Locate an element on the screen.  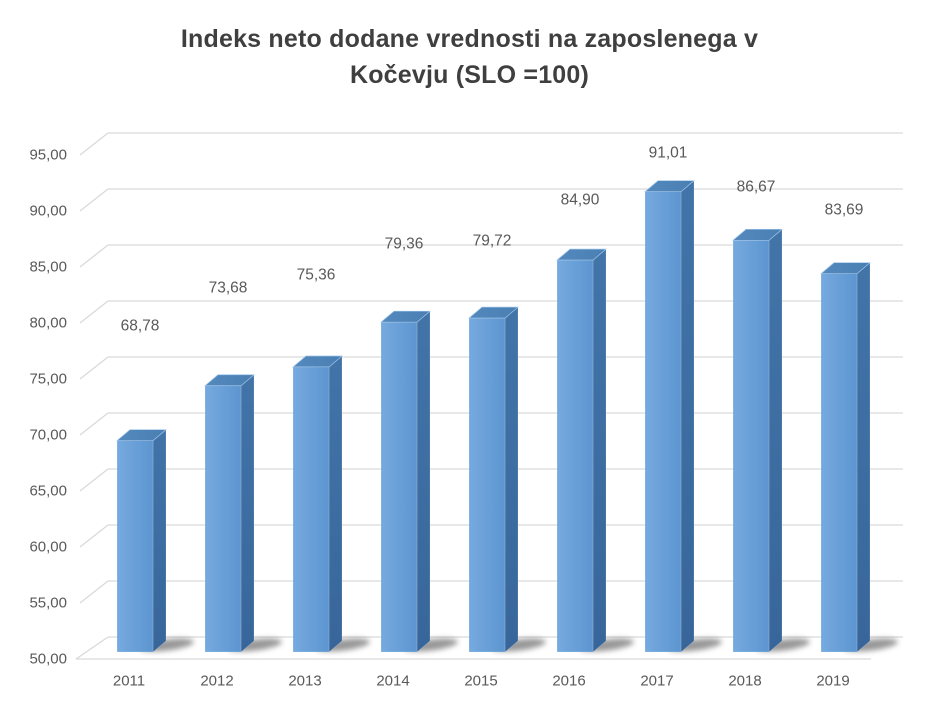
bar-side-2019 is located at coordinates (863, 457).